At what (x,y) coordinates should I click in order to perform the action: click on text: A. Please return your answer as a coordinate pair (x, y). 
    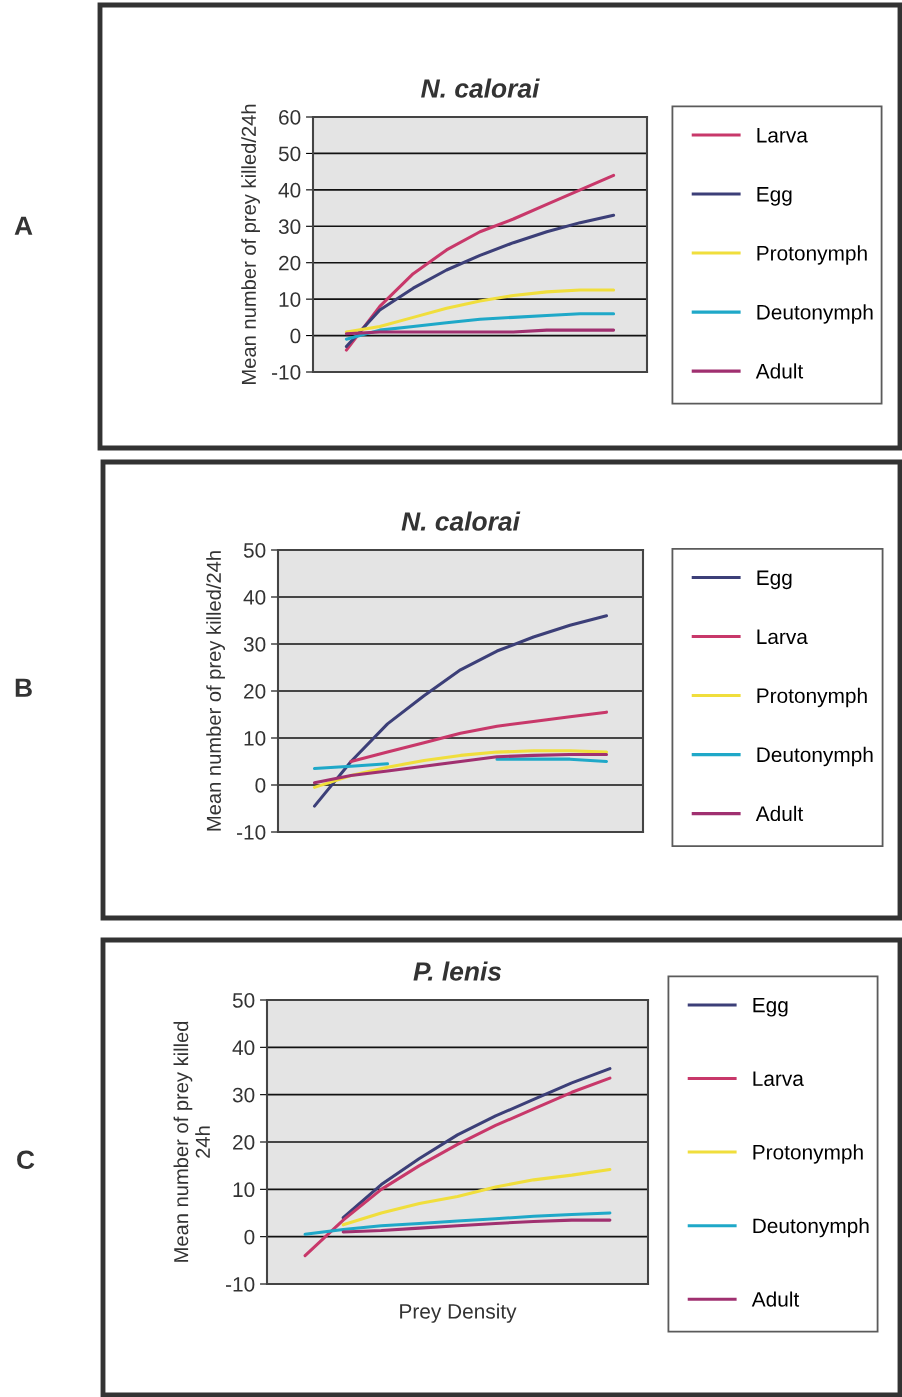
    Looking at the image, I should click on (23, 225).